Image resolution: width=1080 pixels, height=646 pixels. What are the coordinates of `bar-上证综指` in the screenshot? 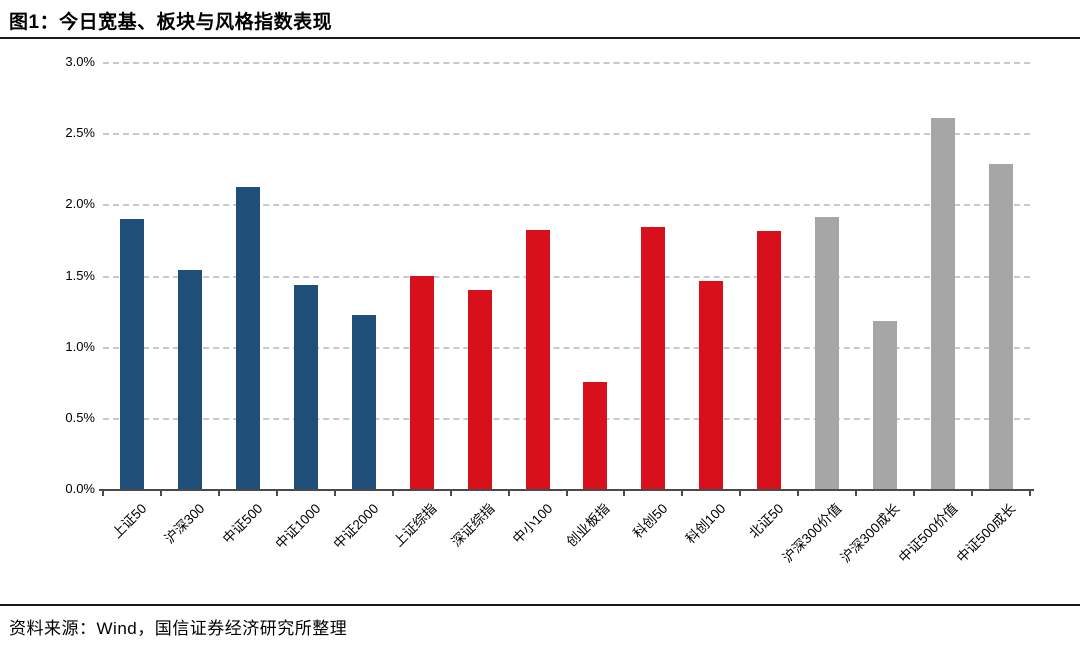 It's located at (421, 382).